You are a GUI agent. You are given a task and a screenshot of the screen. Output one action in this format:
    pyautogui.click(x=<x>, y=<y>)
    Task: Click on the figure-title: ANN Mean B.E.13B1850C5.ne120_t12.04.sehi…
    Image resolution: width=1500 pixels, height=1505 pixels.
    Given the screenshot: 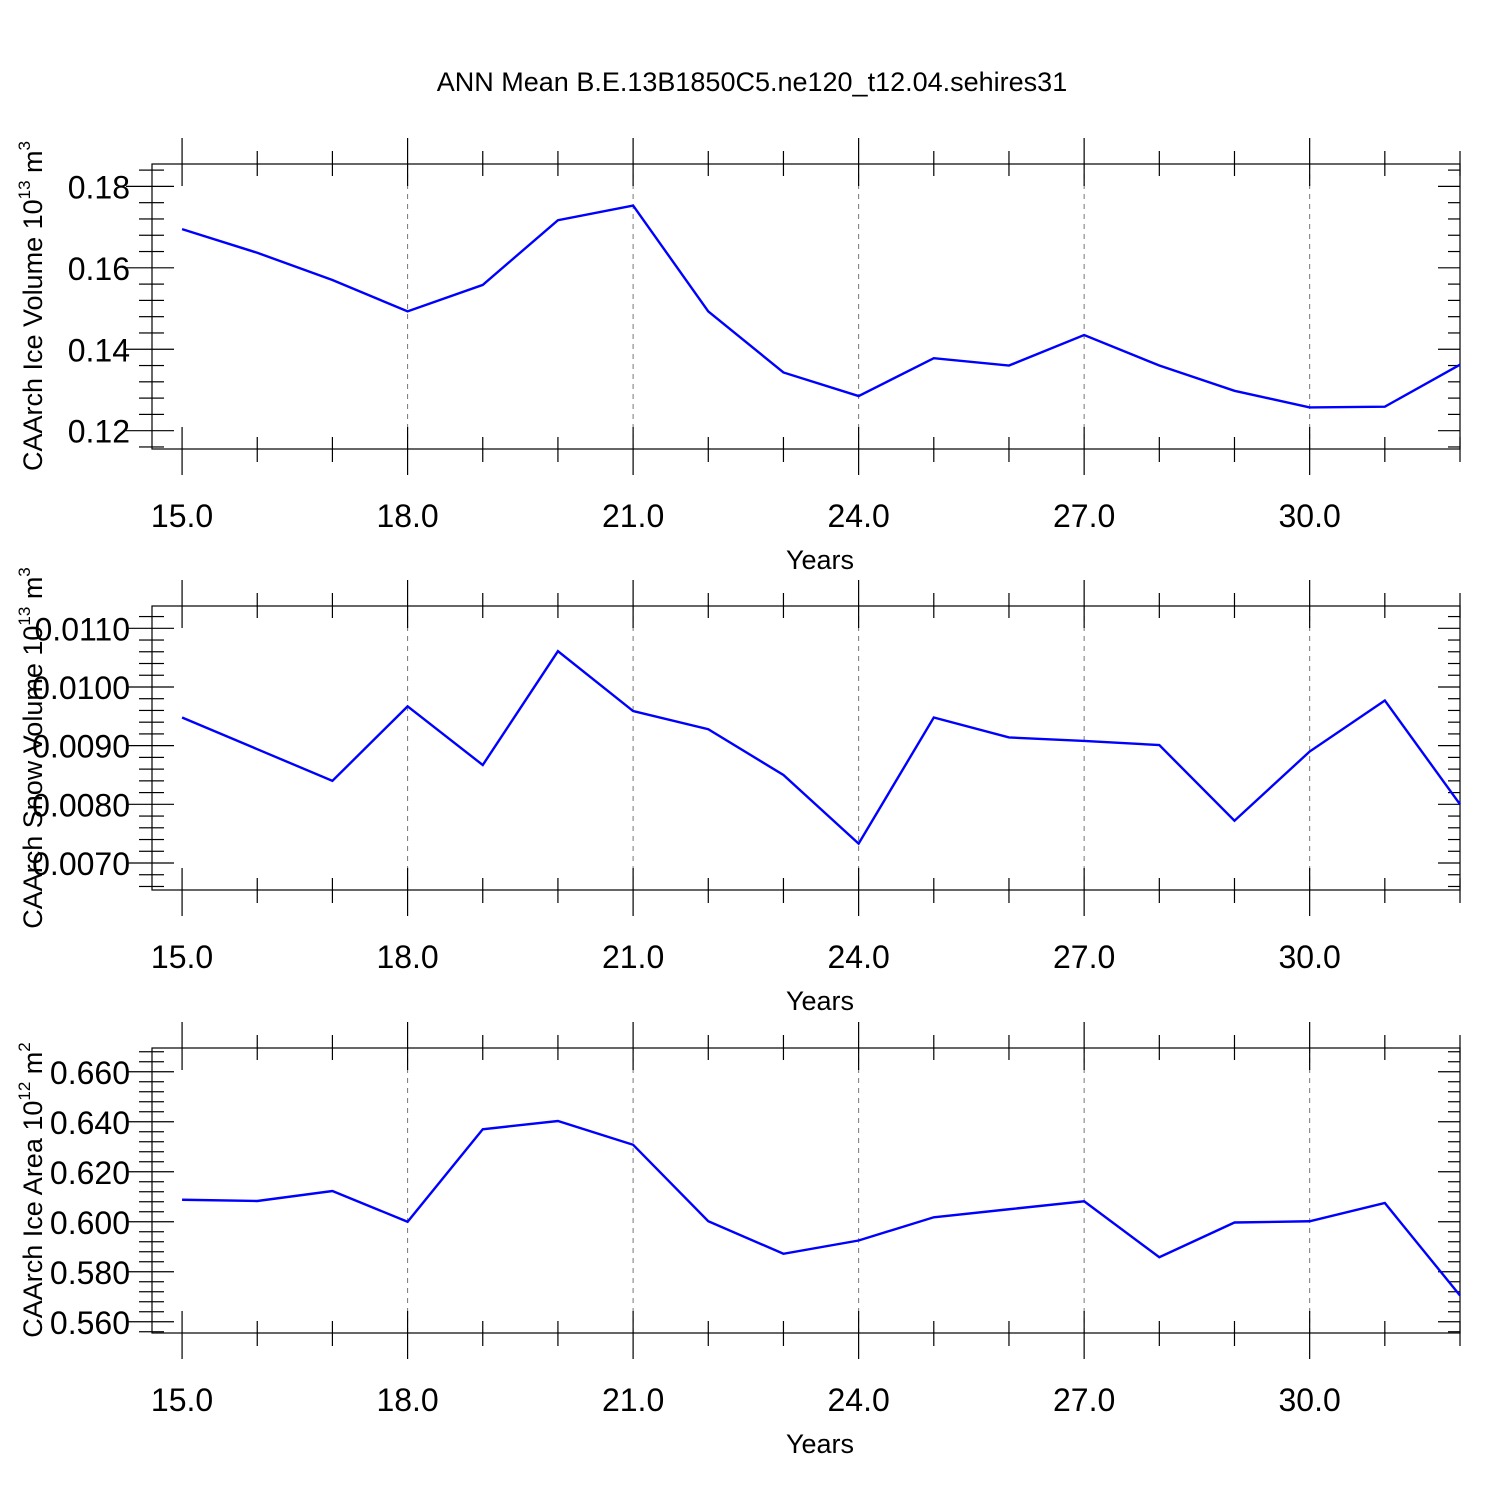 What is the action you would take?
    pyautogui.click(x=752, y=82)
    